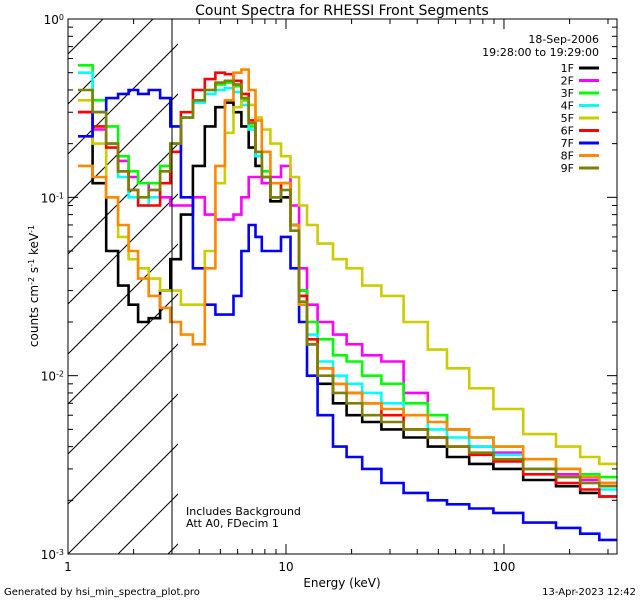  Describe the element at coordinates (60, 195) in the screenshot. I see `y-tick-exponent: -1` at that location.